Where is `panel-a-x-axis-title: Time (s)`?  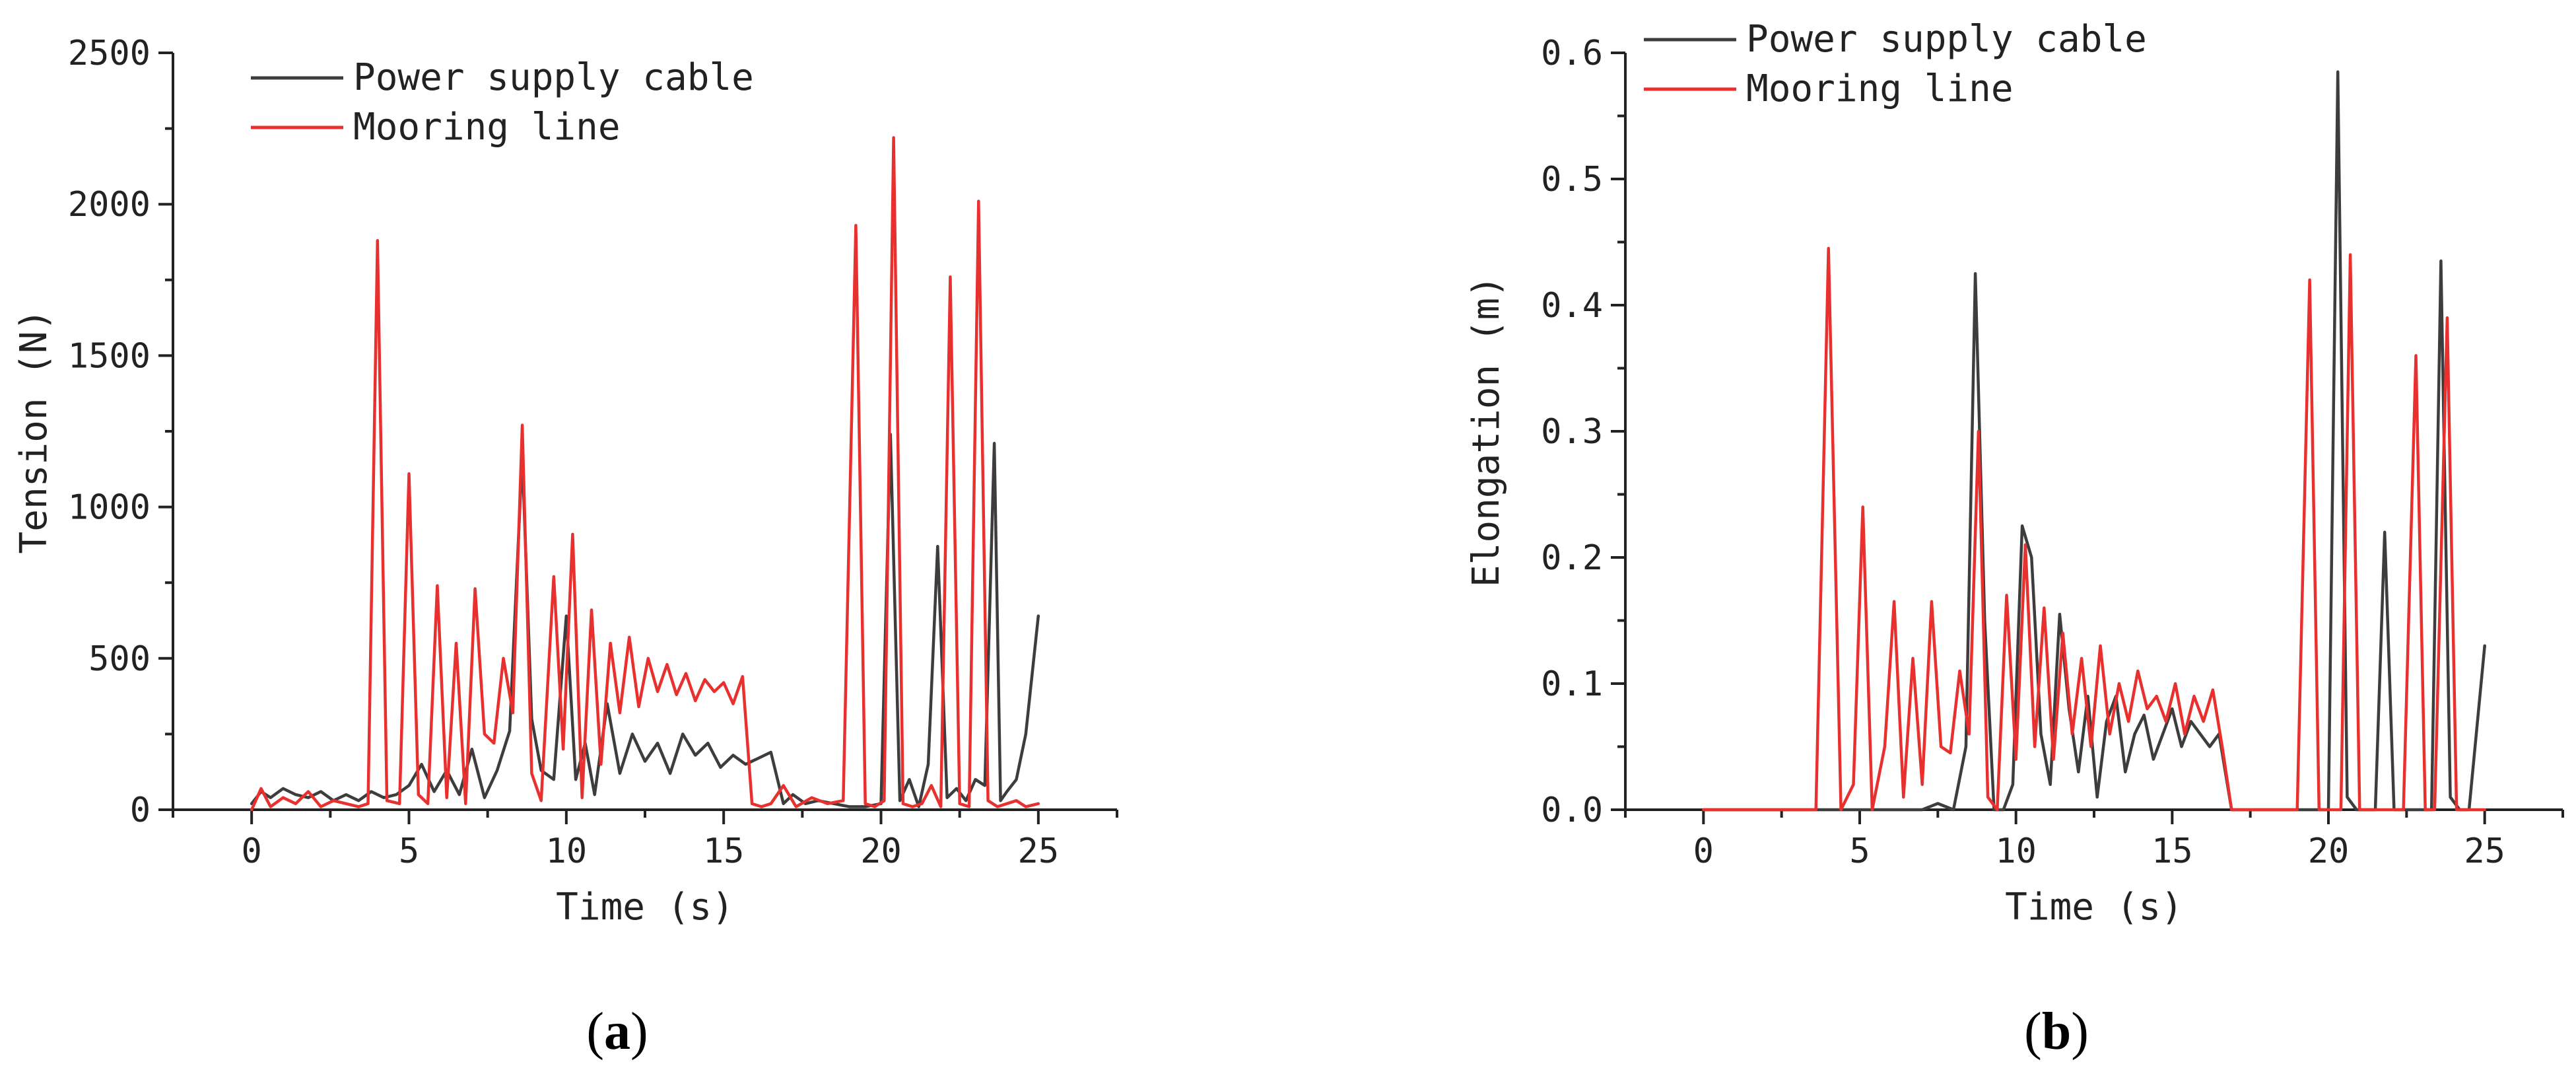 panel-a-x-axis-title: Time (s) is located at coordinates (645, 908).